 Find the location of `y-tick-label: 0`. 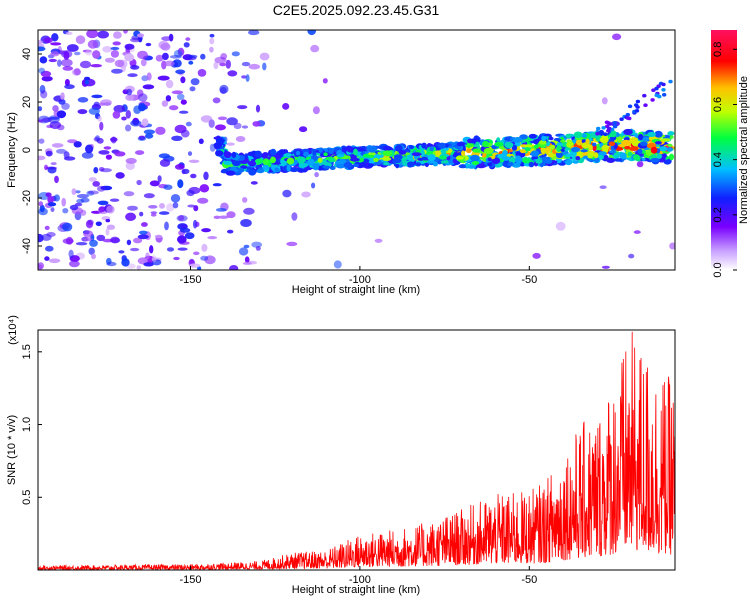

y-tick-label: 0 is located at coordinates (27, 150).